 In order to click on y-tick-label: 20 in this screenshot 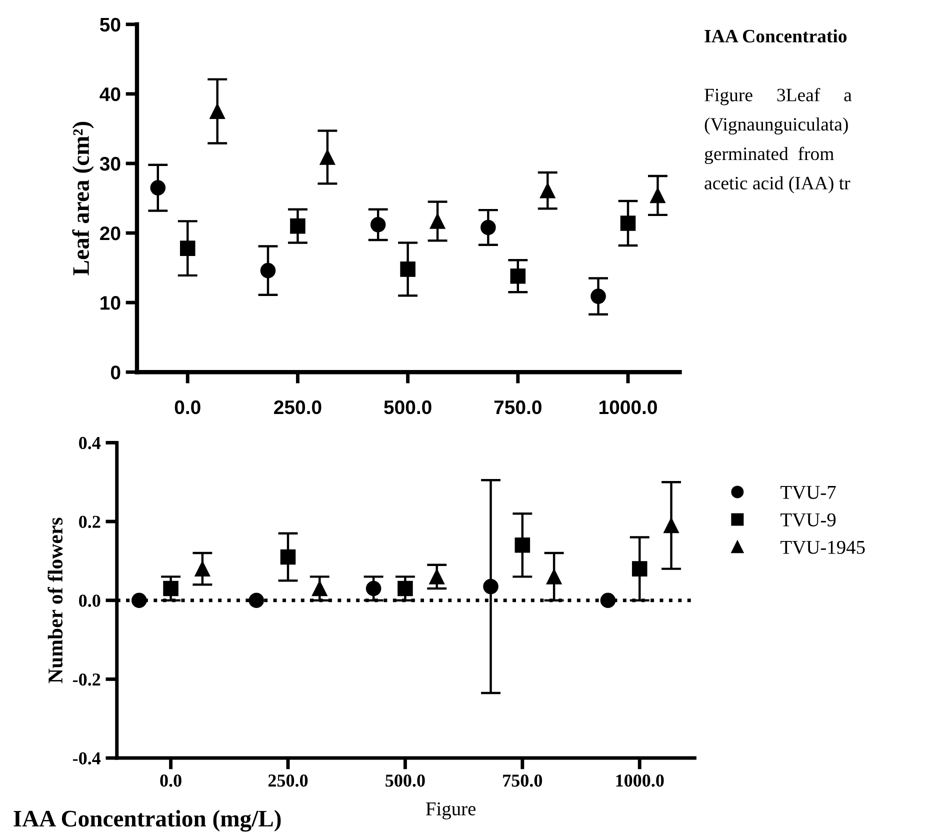, I will do `click(110, 233)`.